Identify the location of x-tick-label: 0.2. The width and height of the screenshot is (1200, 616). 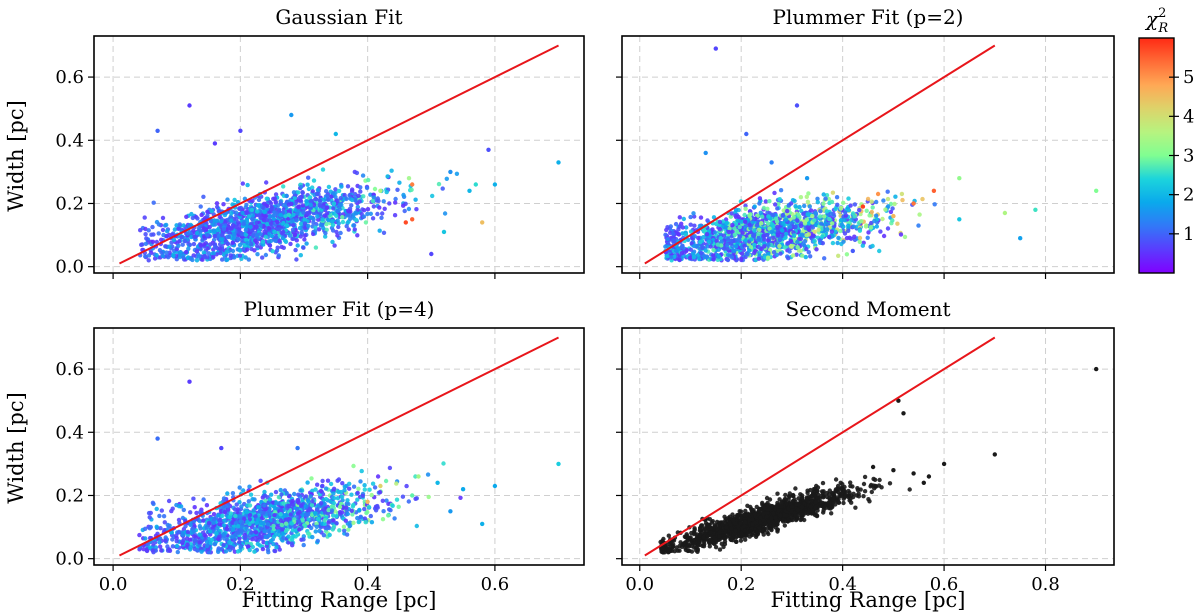
(240, 584).